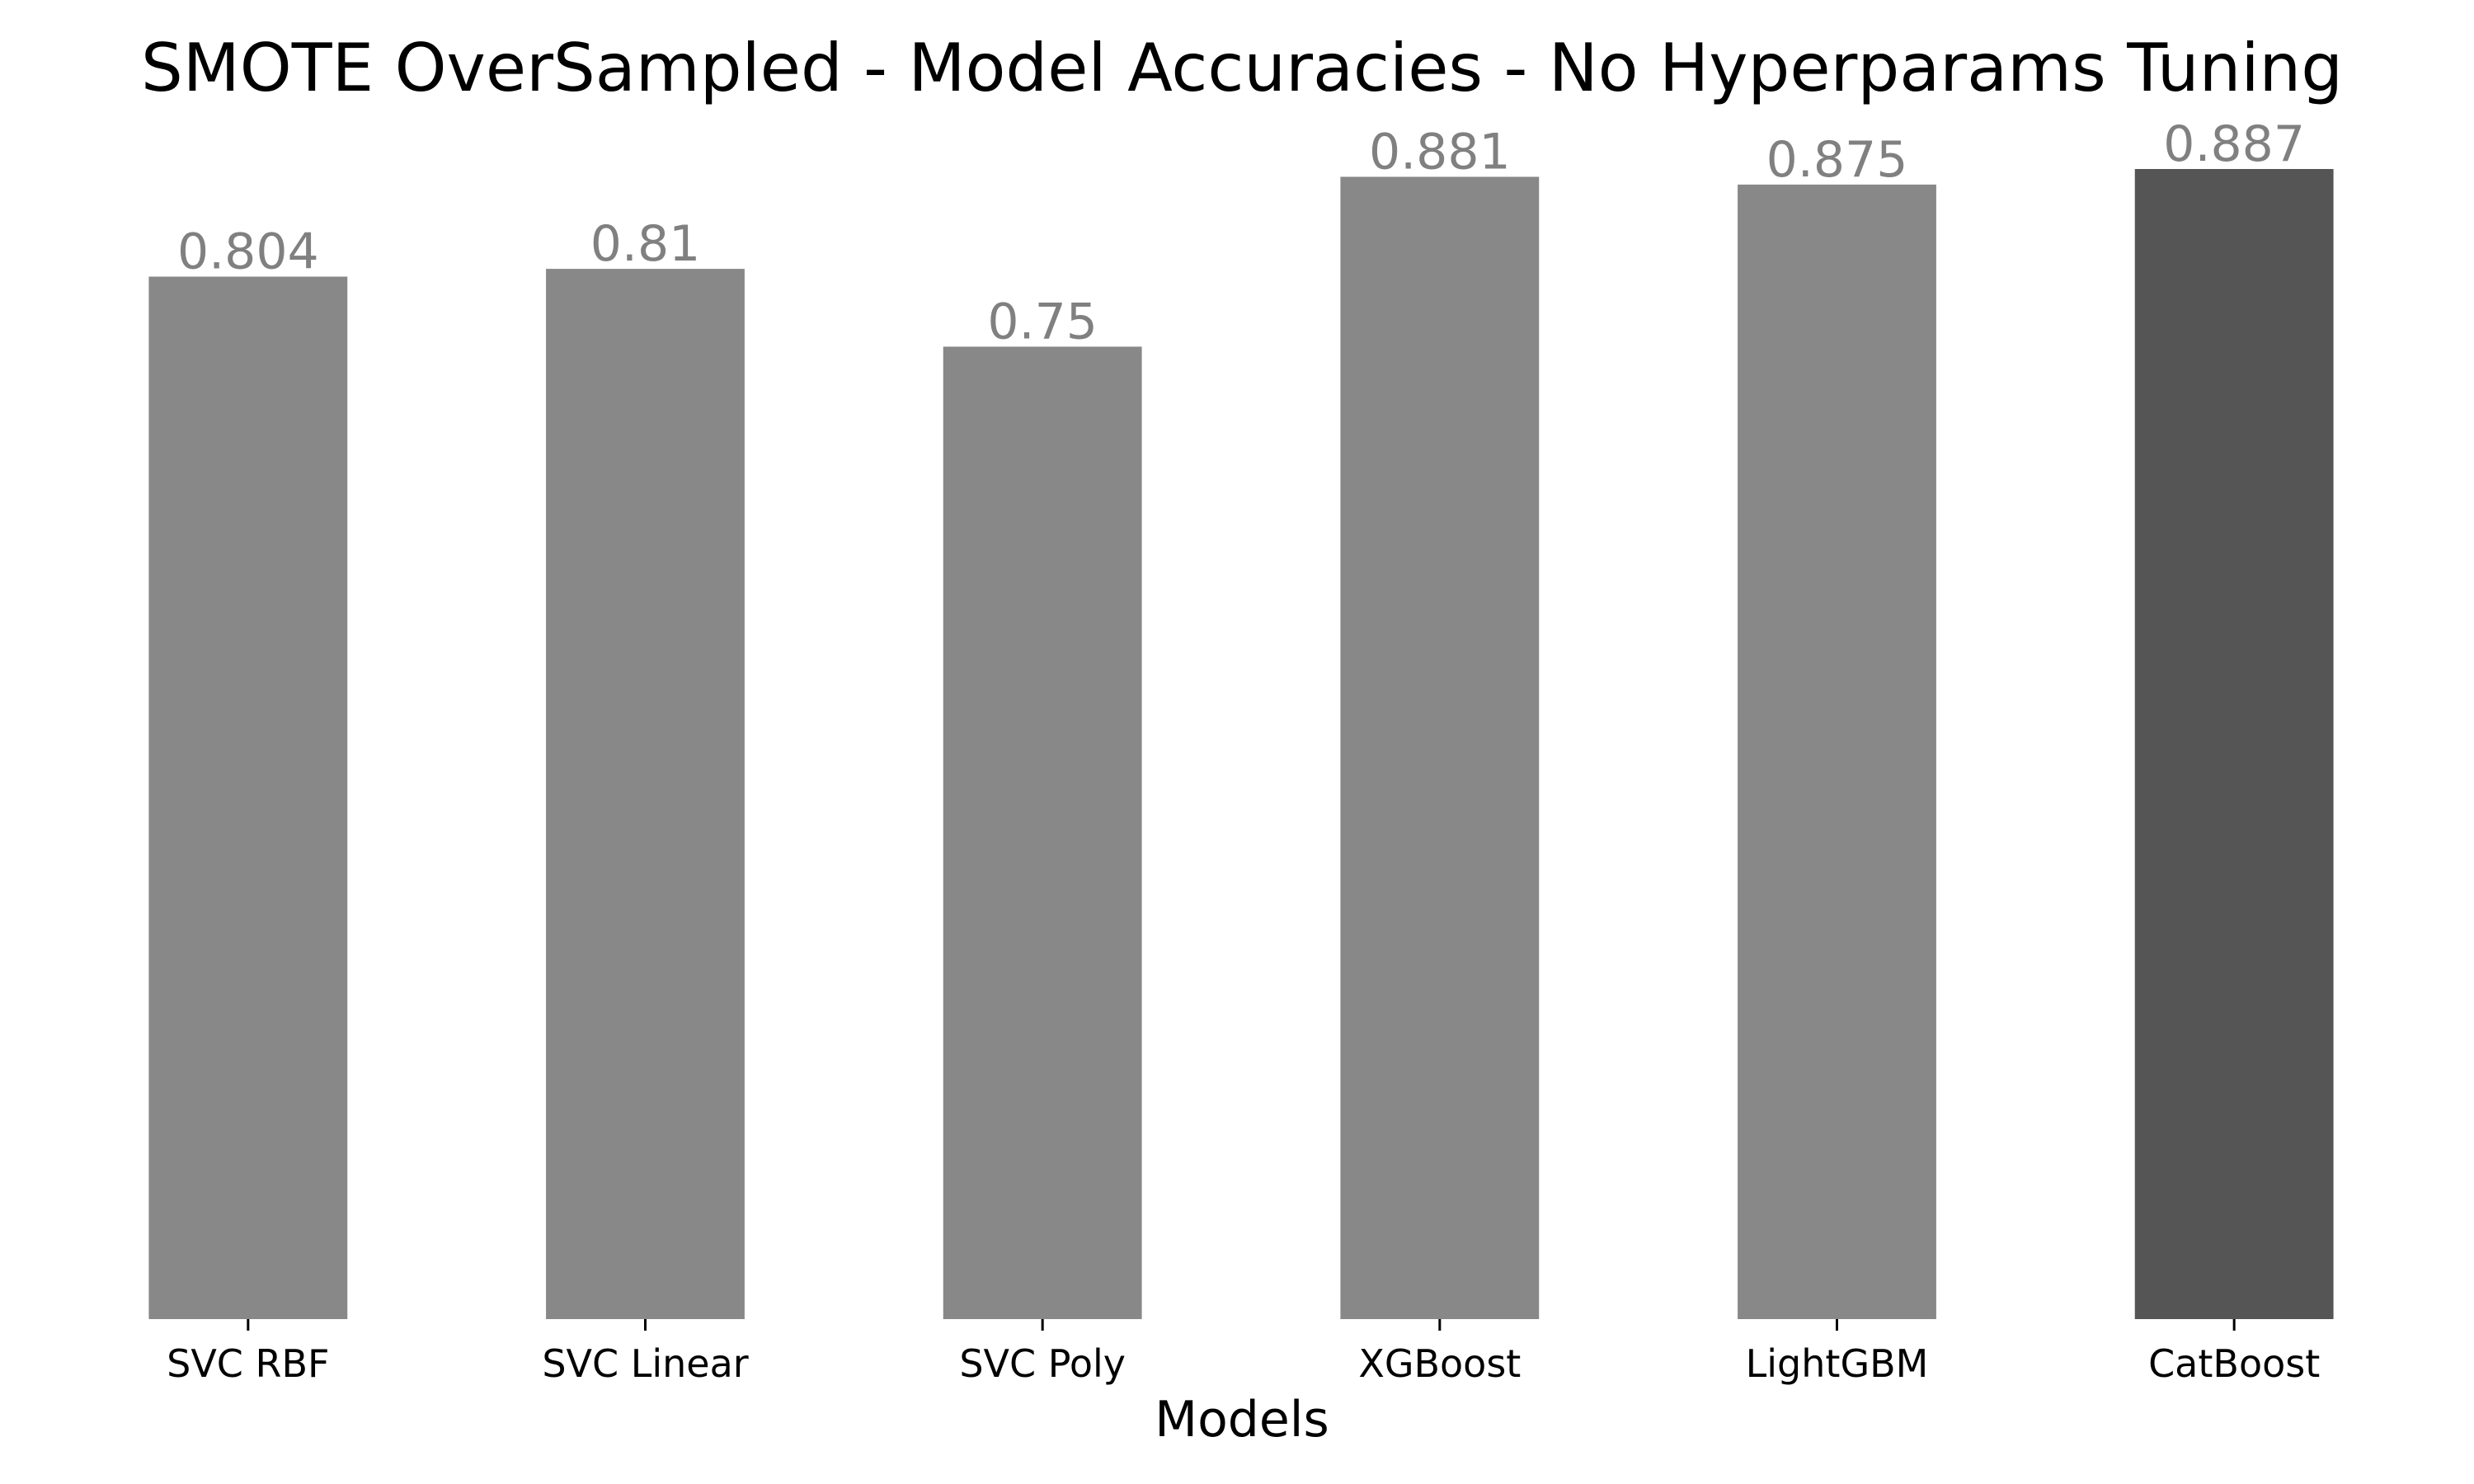  Describe the element at coordinates (1837, 752) in the screenshot. I see `bar-lightgbm` at that location.